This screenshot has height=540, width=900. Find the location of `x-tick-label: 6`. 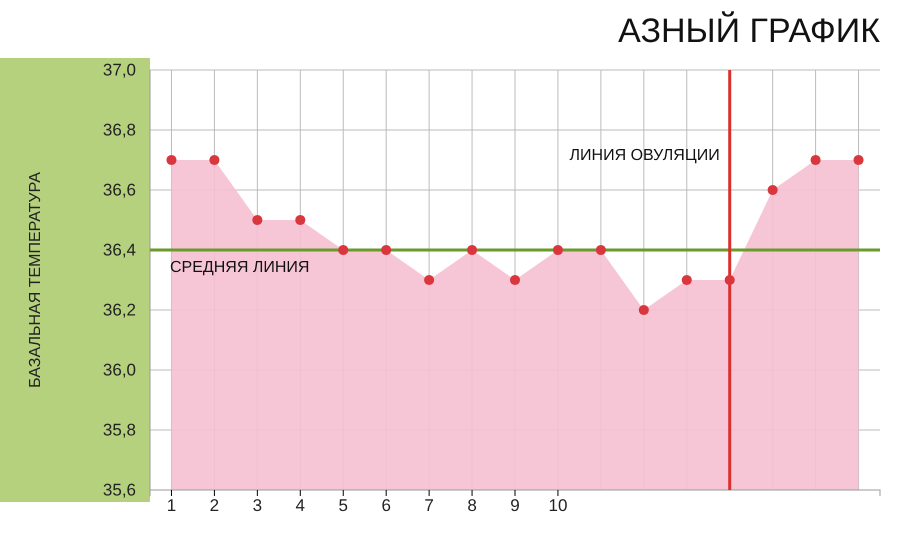

x-tick-label: 6 is located at coordinates (386, 506).